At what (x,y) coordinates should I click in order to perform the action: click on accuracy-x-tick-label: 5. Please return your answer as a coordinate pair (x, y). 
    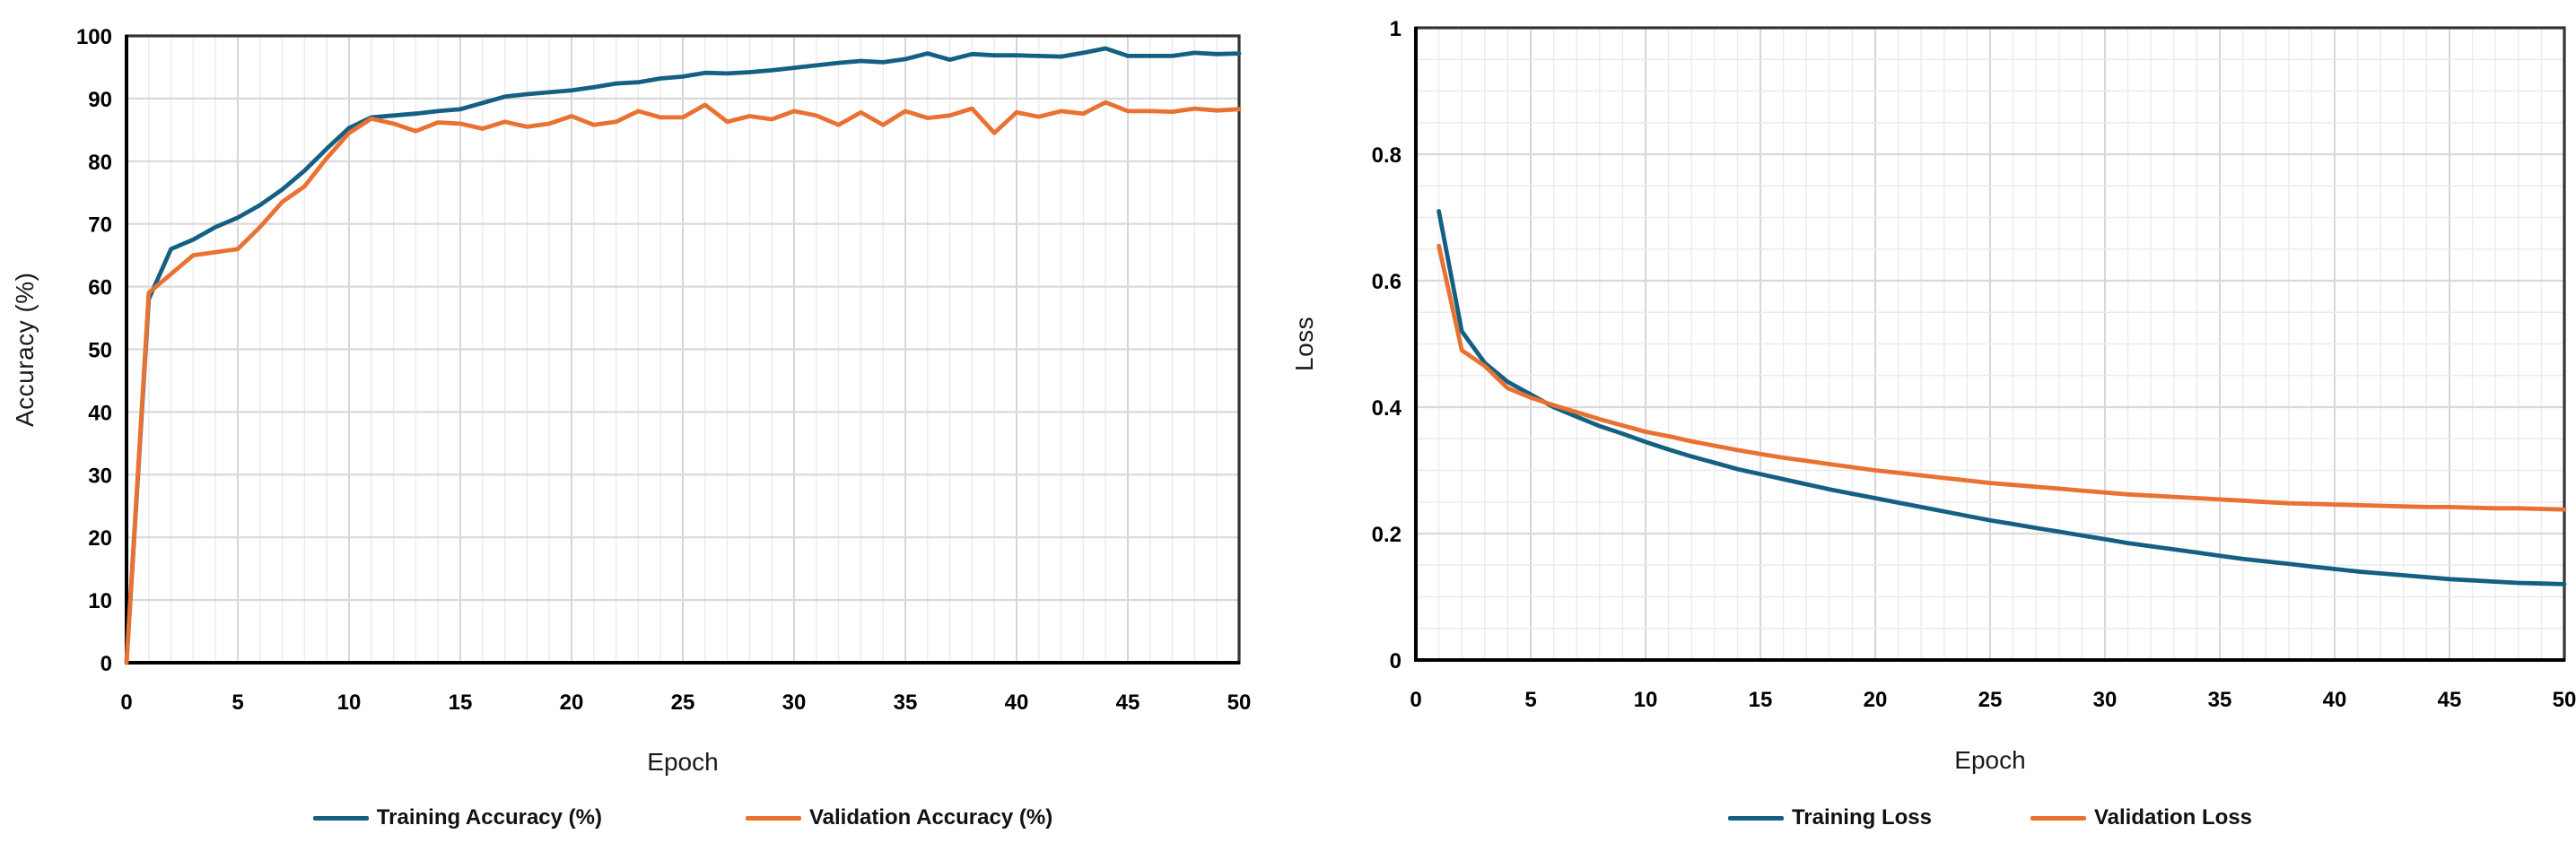
    Looking at the image, I should click on (237, 703).